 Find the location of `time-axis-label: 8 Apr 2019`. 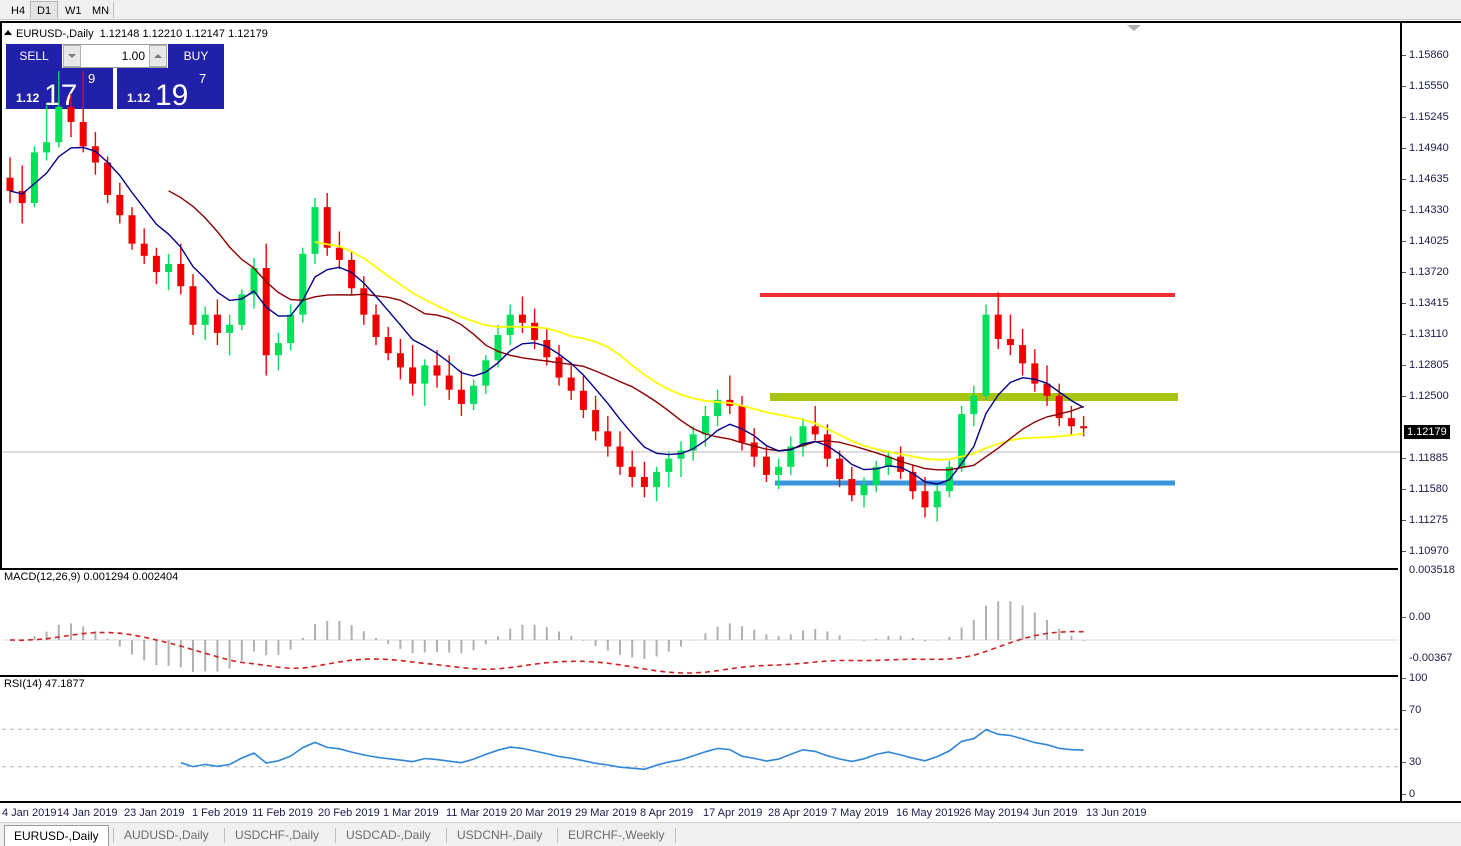

time-axis-label: 8 Apr 2019 is located at coordinates (667, 813).